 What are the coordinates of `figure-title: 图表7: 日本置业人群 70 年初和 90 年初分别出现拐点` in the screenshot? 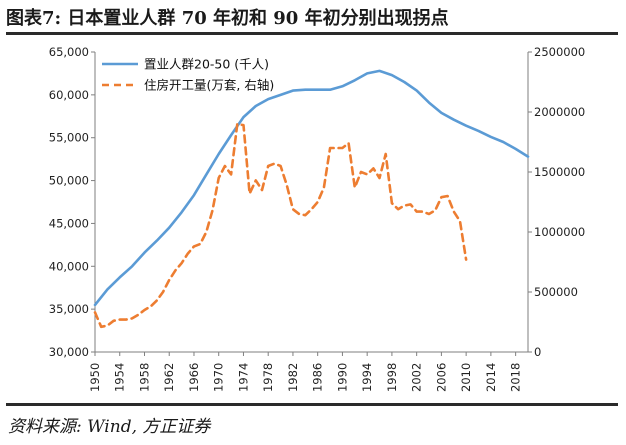 It's located at (227, 18).